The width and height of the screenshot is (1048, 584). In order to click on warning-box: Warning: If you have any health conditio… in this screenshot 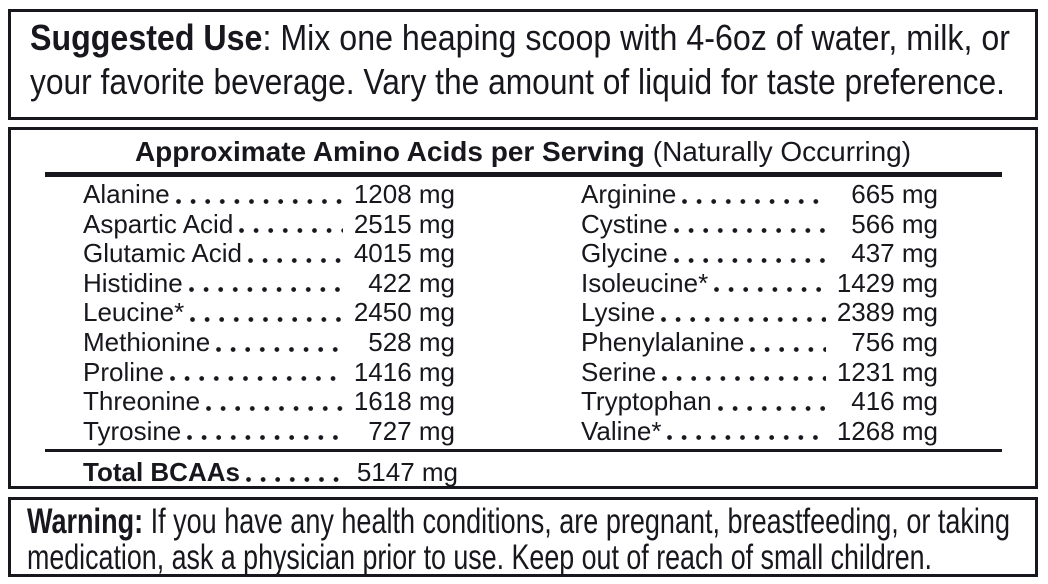, I will do `click(523, 537)`.